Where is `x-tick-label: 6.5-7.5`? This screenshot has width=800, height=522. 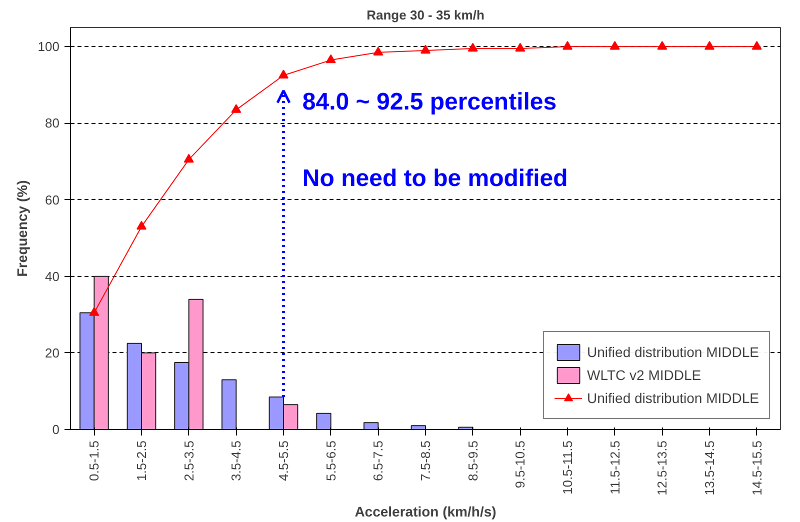
x-tick-label: 6.5-7.5 is located at coordinates (378, 460).